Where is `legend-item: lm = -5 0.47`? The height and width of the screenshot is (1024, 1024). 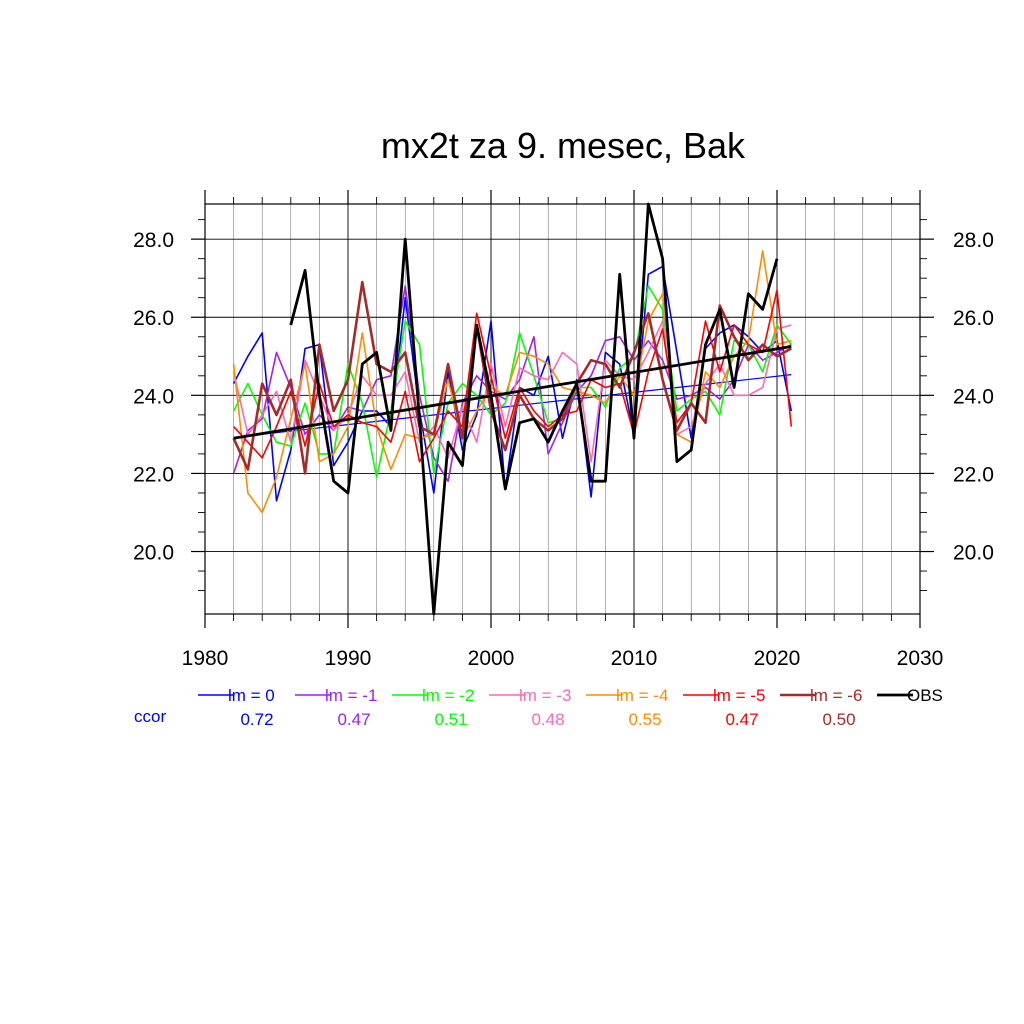
legend-item: lm = -5 0.47 is located at coordinates (724, 707).